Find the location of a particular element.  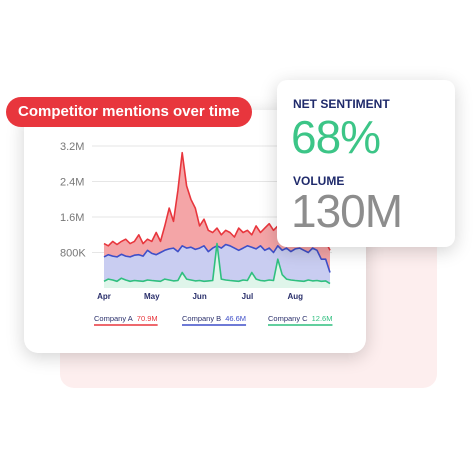

legend-name: Company C is located at coordinates (288, 318).